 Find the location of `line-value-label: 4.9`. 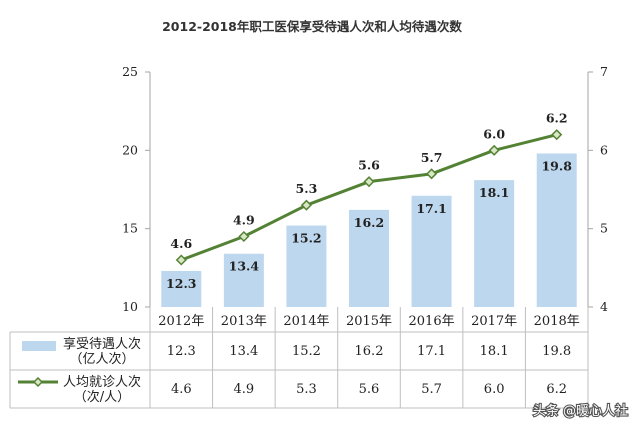

line-value-label: 4.9 is located at coordinates (244, 220).